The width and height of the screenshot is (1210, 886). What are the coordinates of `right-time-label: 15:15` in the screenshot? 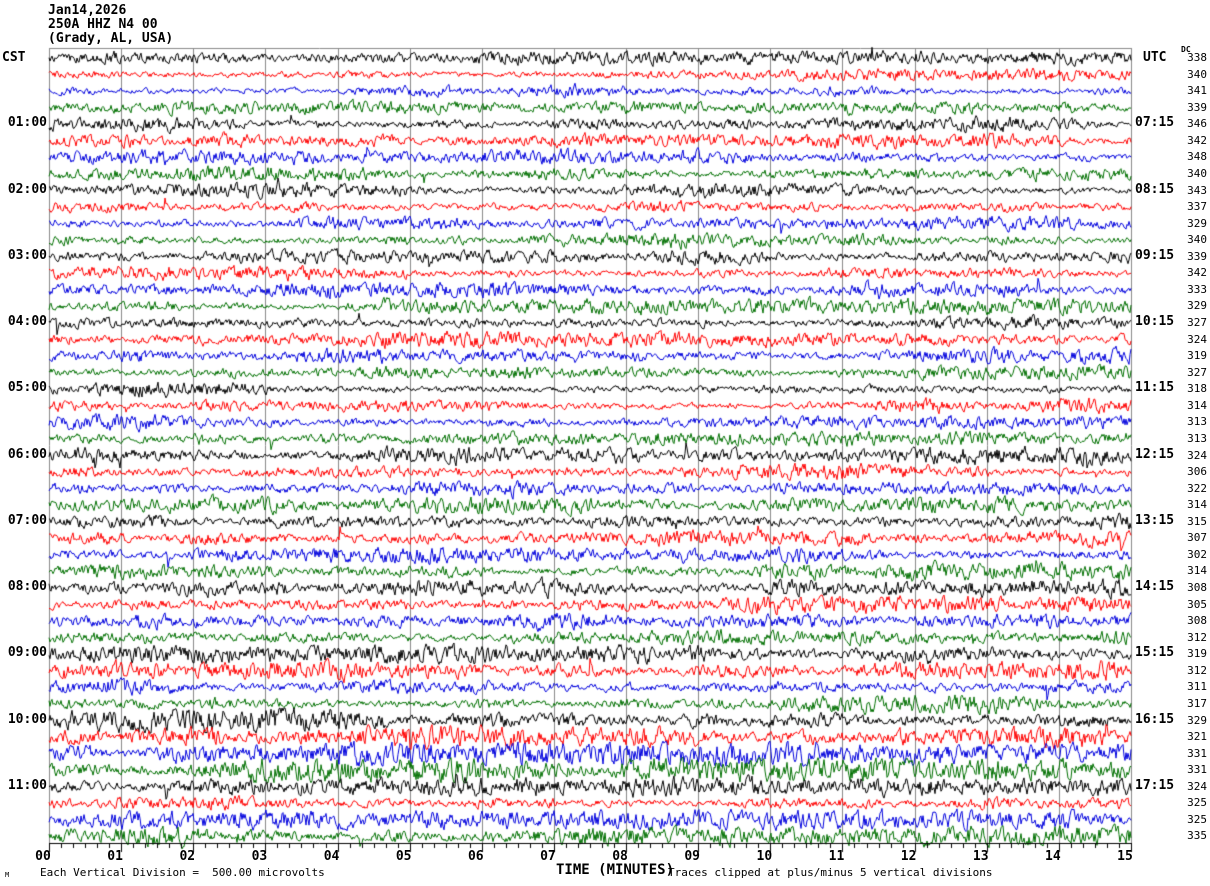 It's located at (1155, 653).